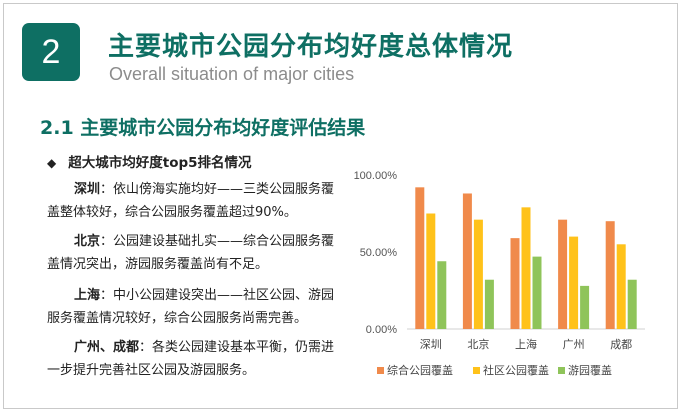 This screenshot has width=683, height=414. I want to click on paragraph-guangzhou-chengdu: 广州、成都：各类公园建设基本平衡，仍需进一步提升完善社区公园及游园服务。, so click(193, 359).